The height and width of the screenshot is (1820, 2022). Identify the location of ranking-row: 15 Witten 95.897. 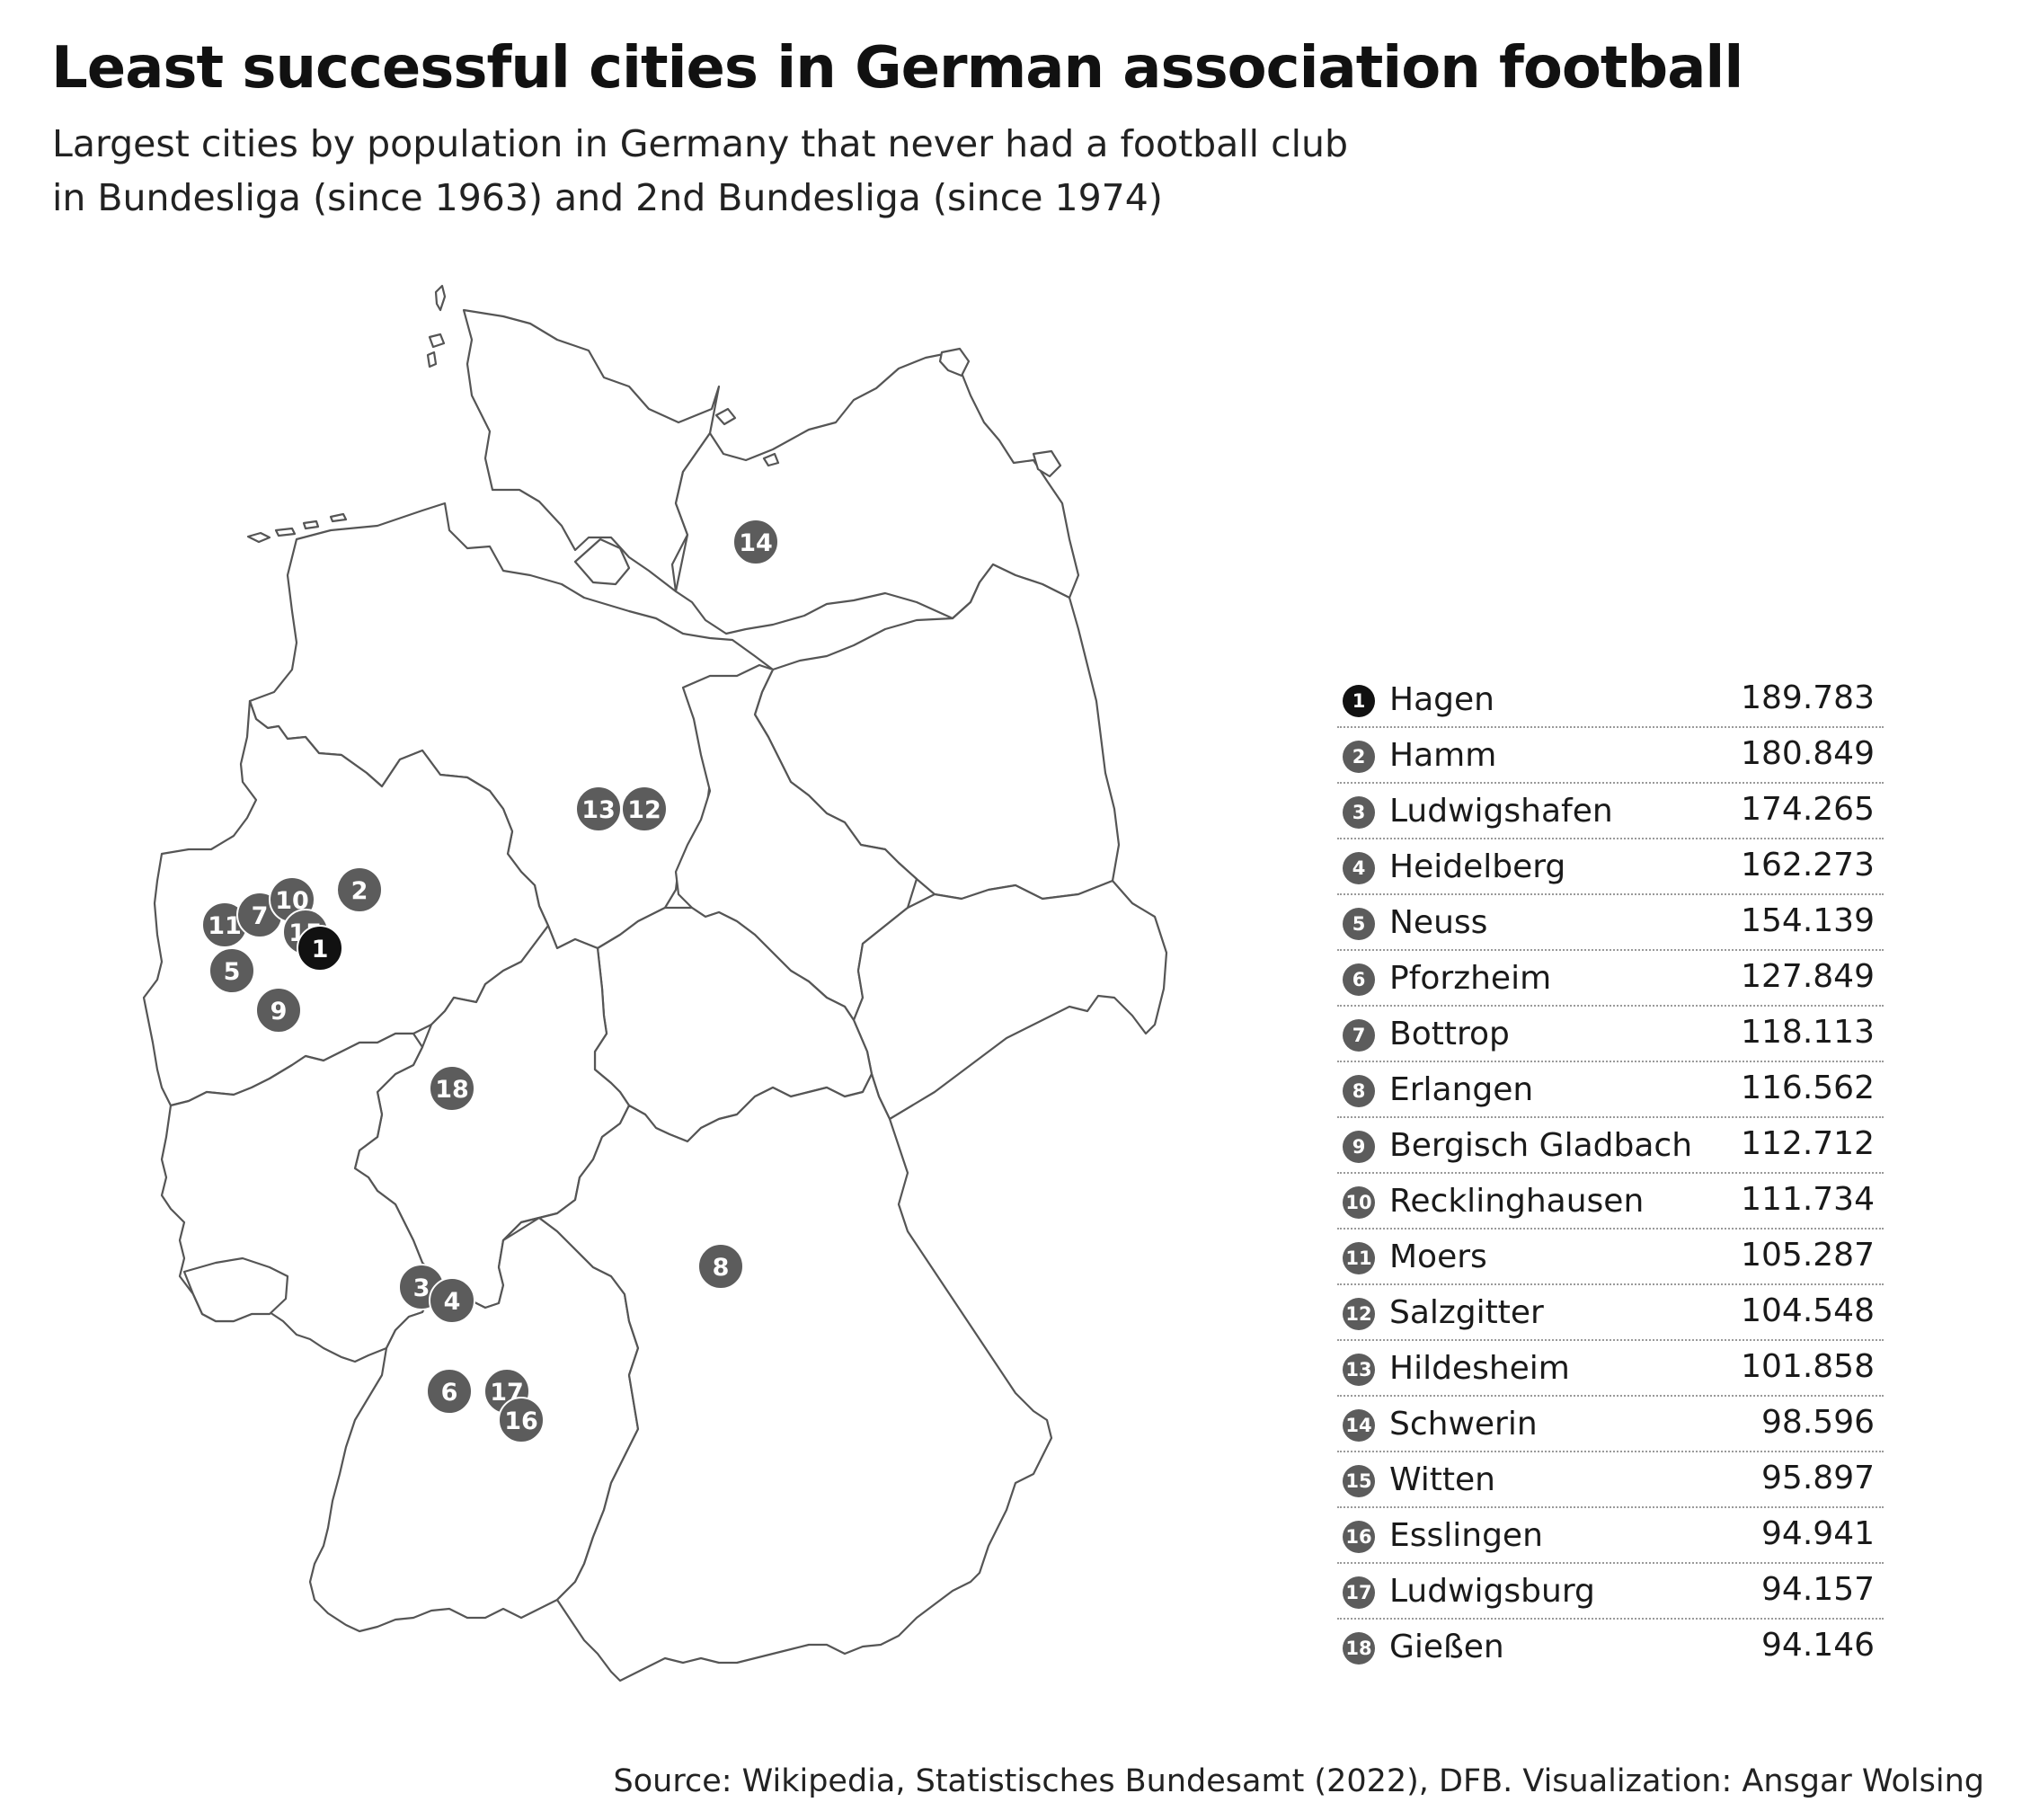
(1610, 1480).